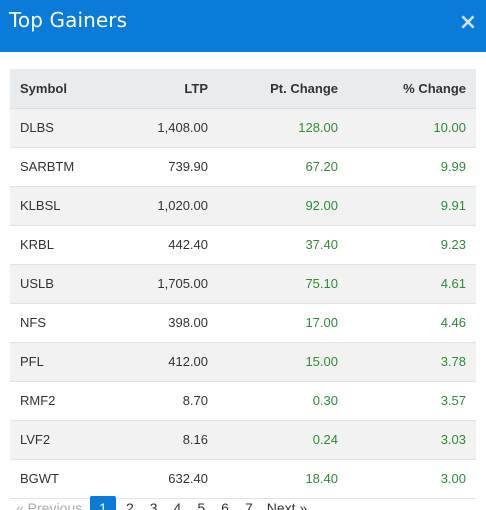 This screenshot has width=486, height=510. Describe the element at coordinates (287, 505) in the screenshot. I see `next-page-button: Next »` at that location.